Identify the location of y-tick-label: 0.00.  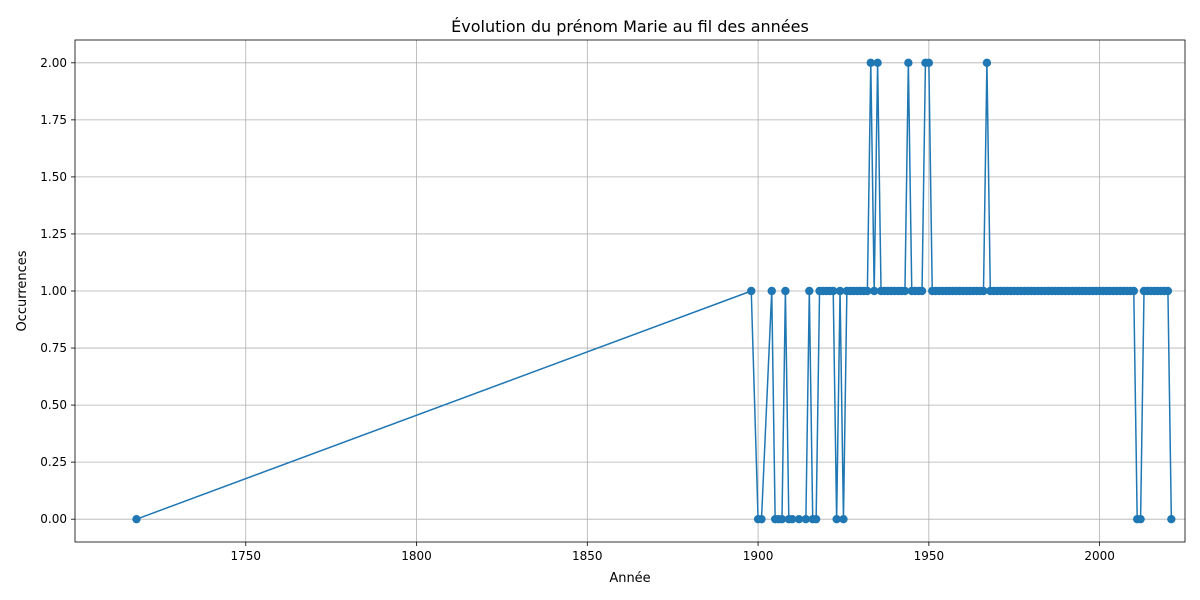
(53, 519).